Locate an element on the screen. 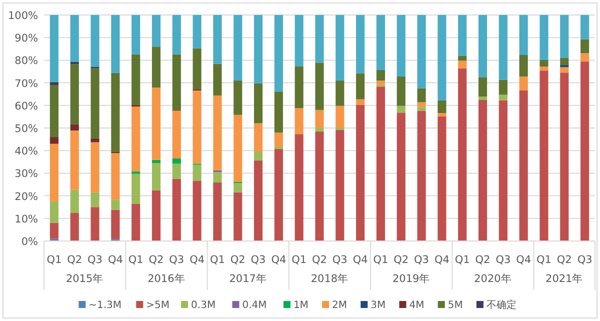  text: 2021年 is located at coordinates (565, 279).